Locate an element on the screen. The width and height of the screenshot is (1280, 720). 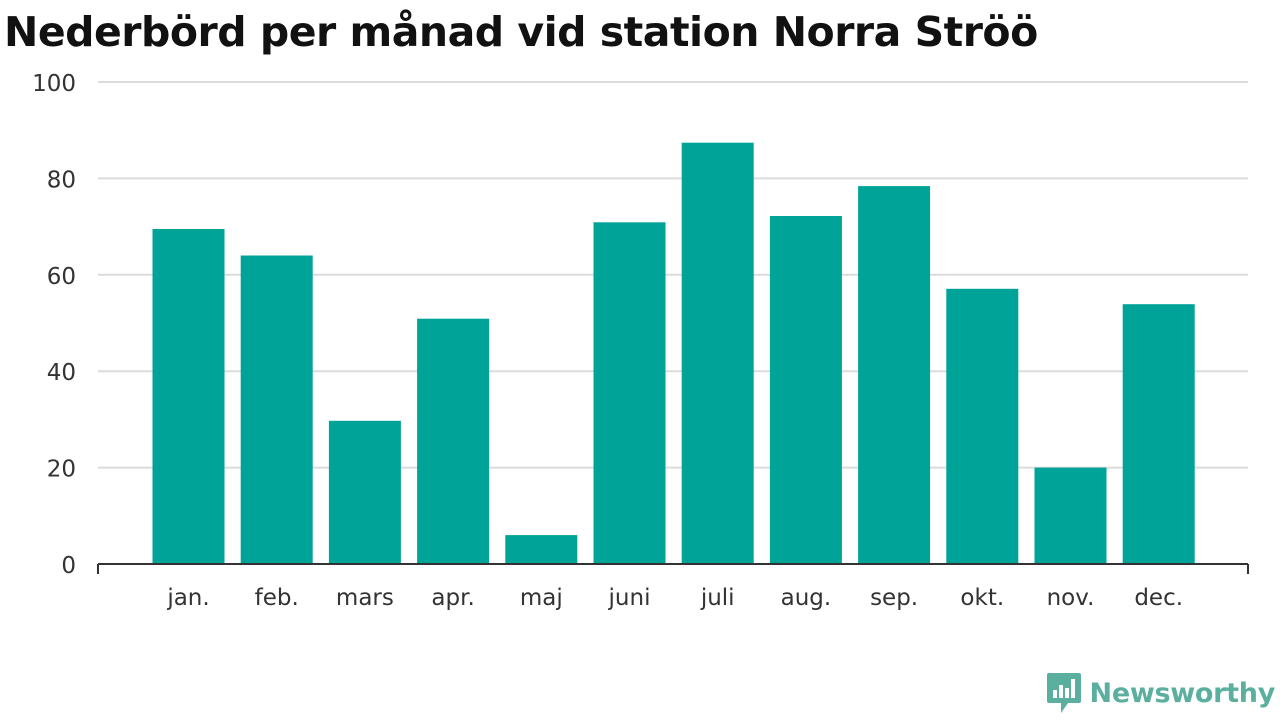
x-tick-label: maj is located at coordinates (541, 598).